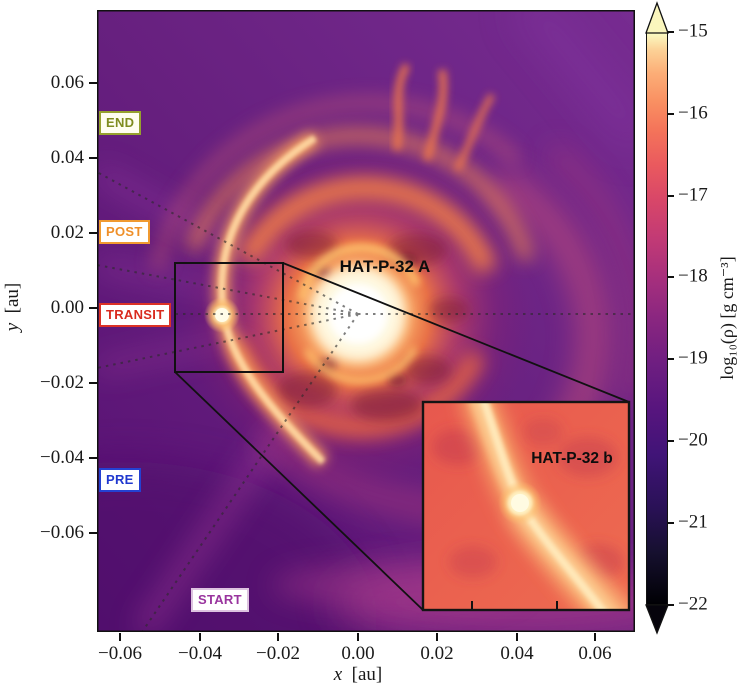 The height and width of the screenshot is (693, 750). I want to click on x-axis-variable: x, so click(338, 674).